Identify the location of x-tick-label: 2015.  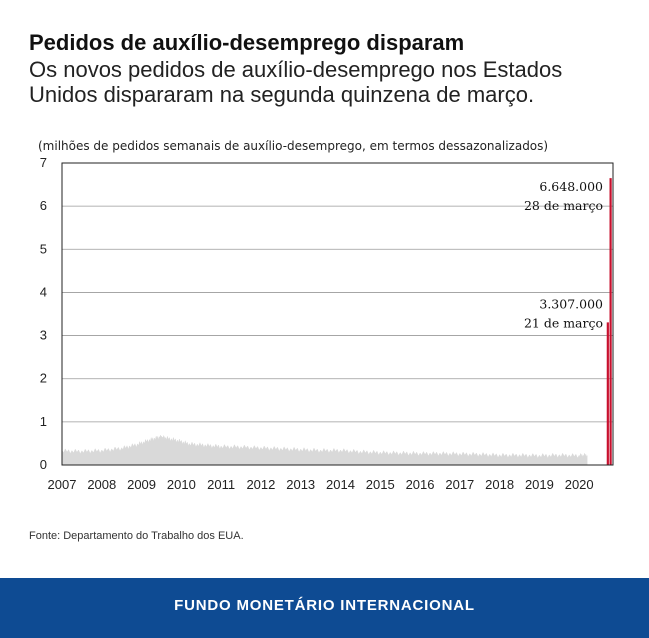
(380, 484).